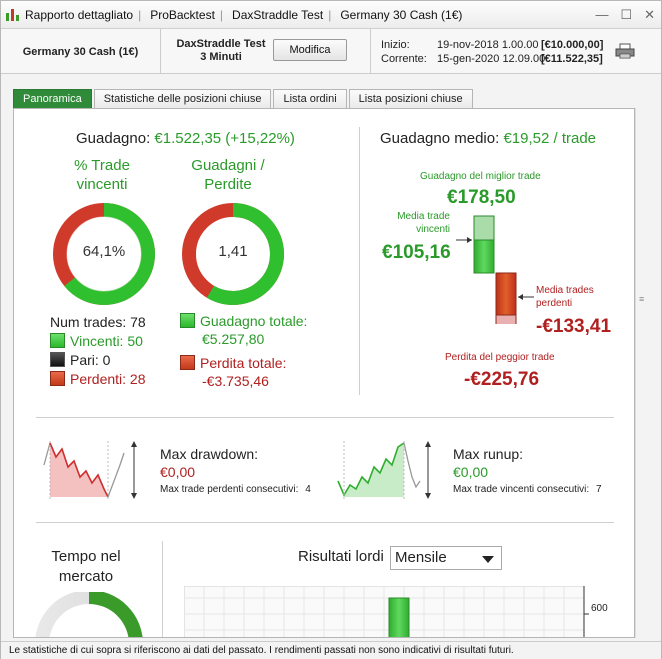 This screenshot has width=662, height=659. Describe the element at coordinates (625, 51) in the screenshot. I see `printer-icon` at that location.